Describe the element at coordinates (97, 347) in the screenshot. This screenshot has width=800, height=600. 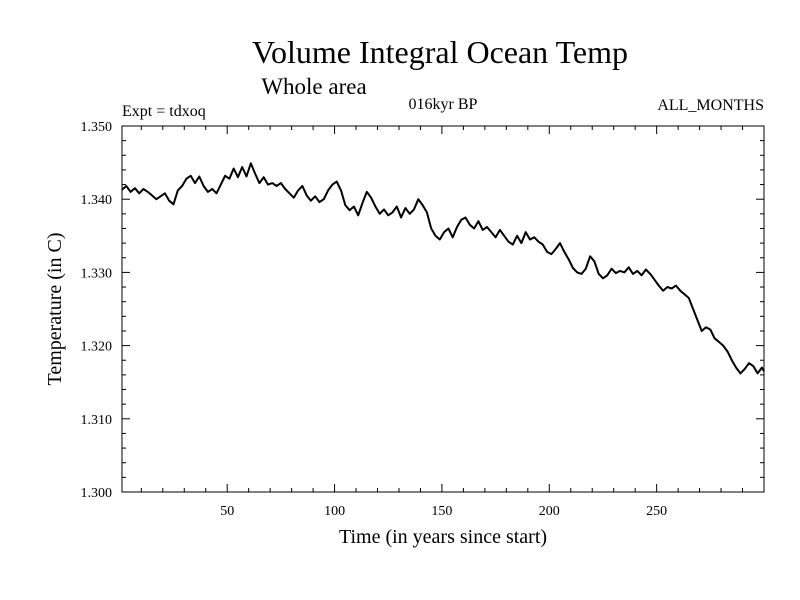
I see `y-tick-label: 1.320` at that location.